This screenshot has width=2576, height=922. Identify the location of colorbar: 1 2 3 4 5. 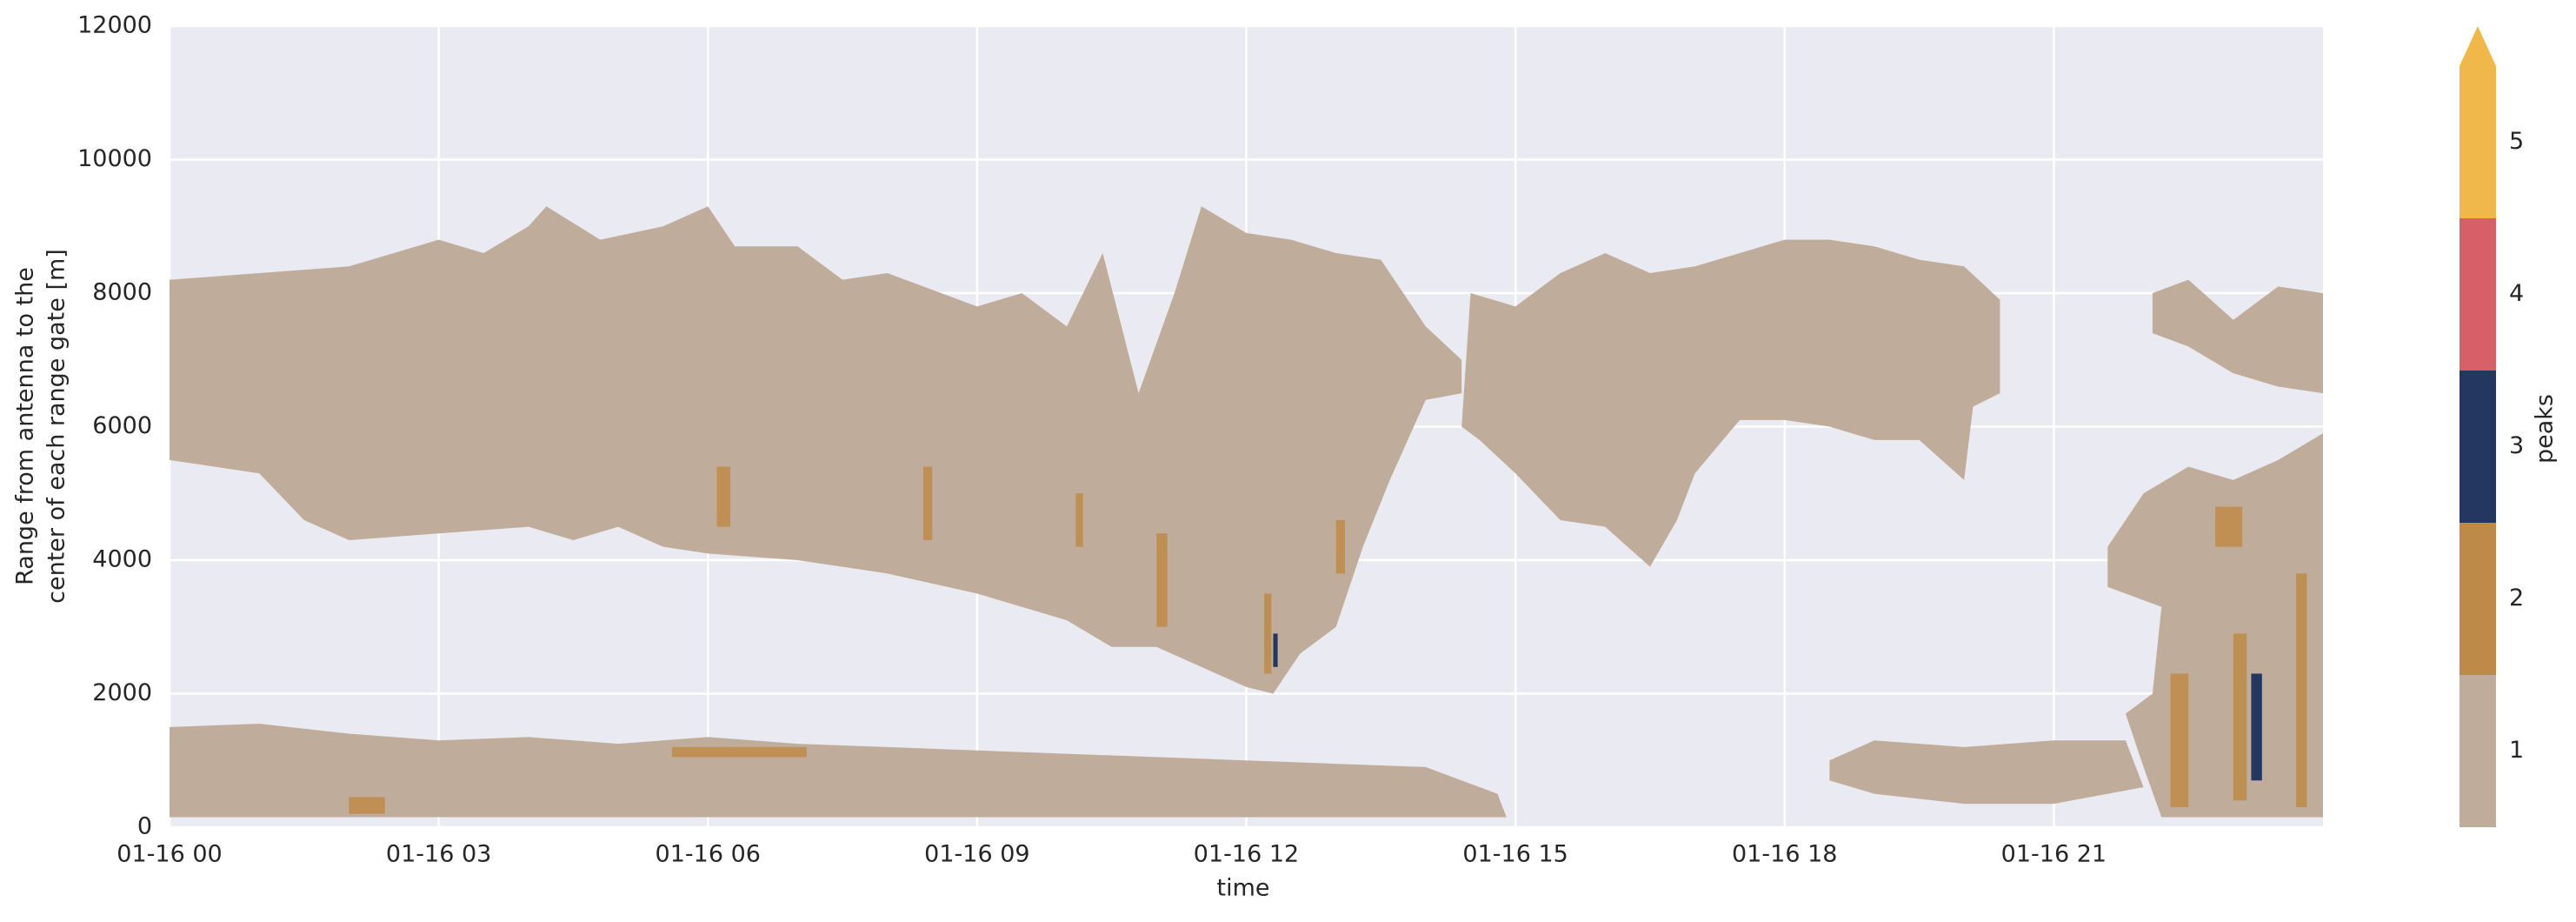
(2492, 426).